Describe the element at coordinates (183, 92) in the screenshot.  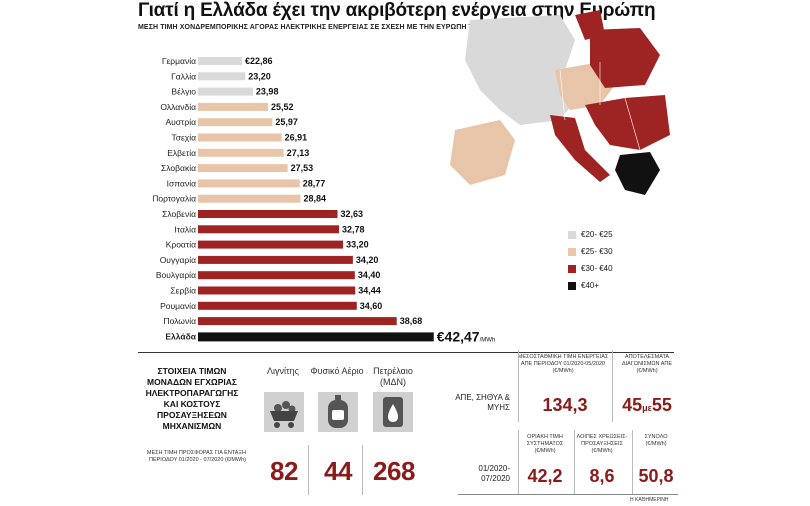
I see `category-label: Βέλγιο` at that location.